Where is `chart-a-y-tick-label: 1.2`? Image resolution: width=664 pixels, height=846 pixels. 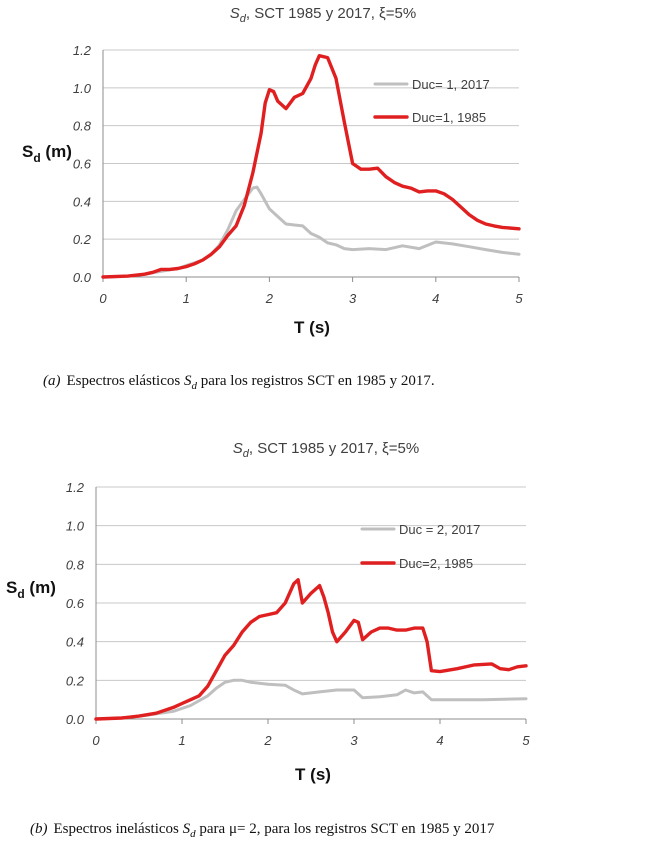 chart-a-y-tick-label: 1.2 is located at coordinates (82, 50).